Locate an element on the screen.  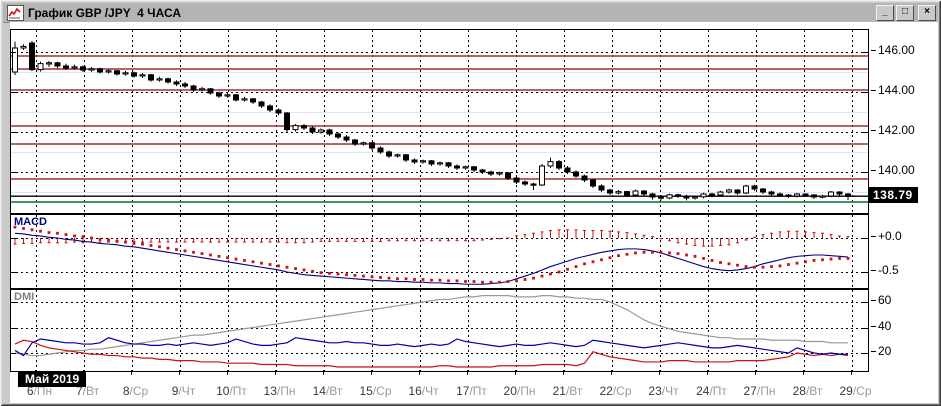
minimize-button: _ is located at coordinates (885, 12).